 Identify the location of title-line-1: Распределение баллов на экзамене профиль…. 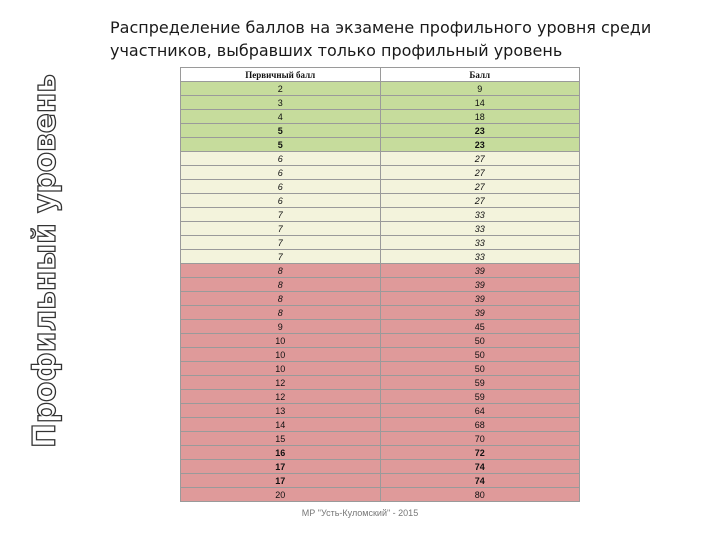
(381, 27).